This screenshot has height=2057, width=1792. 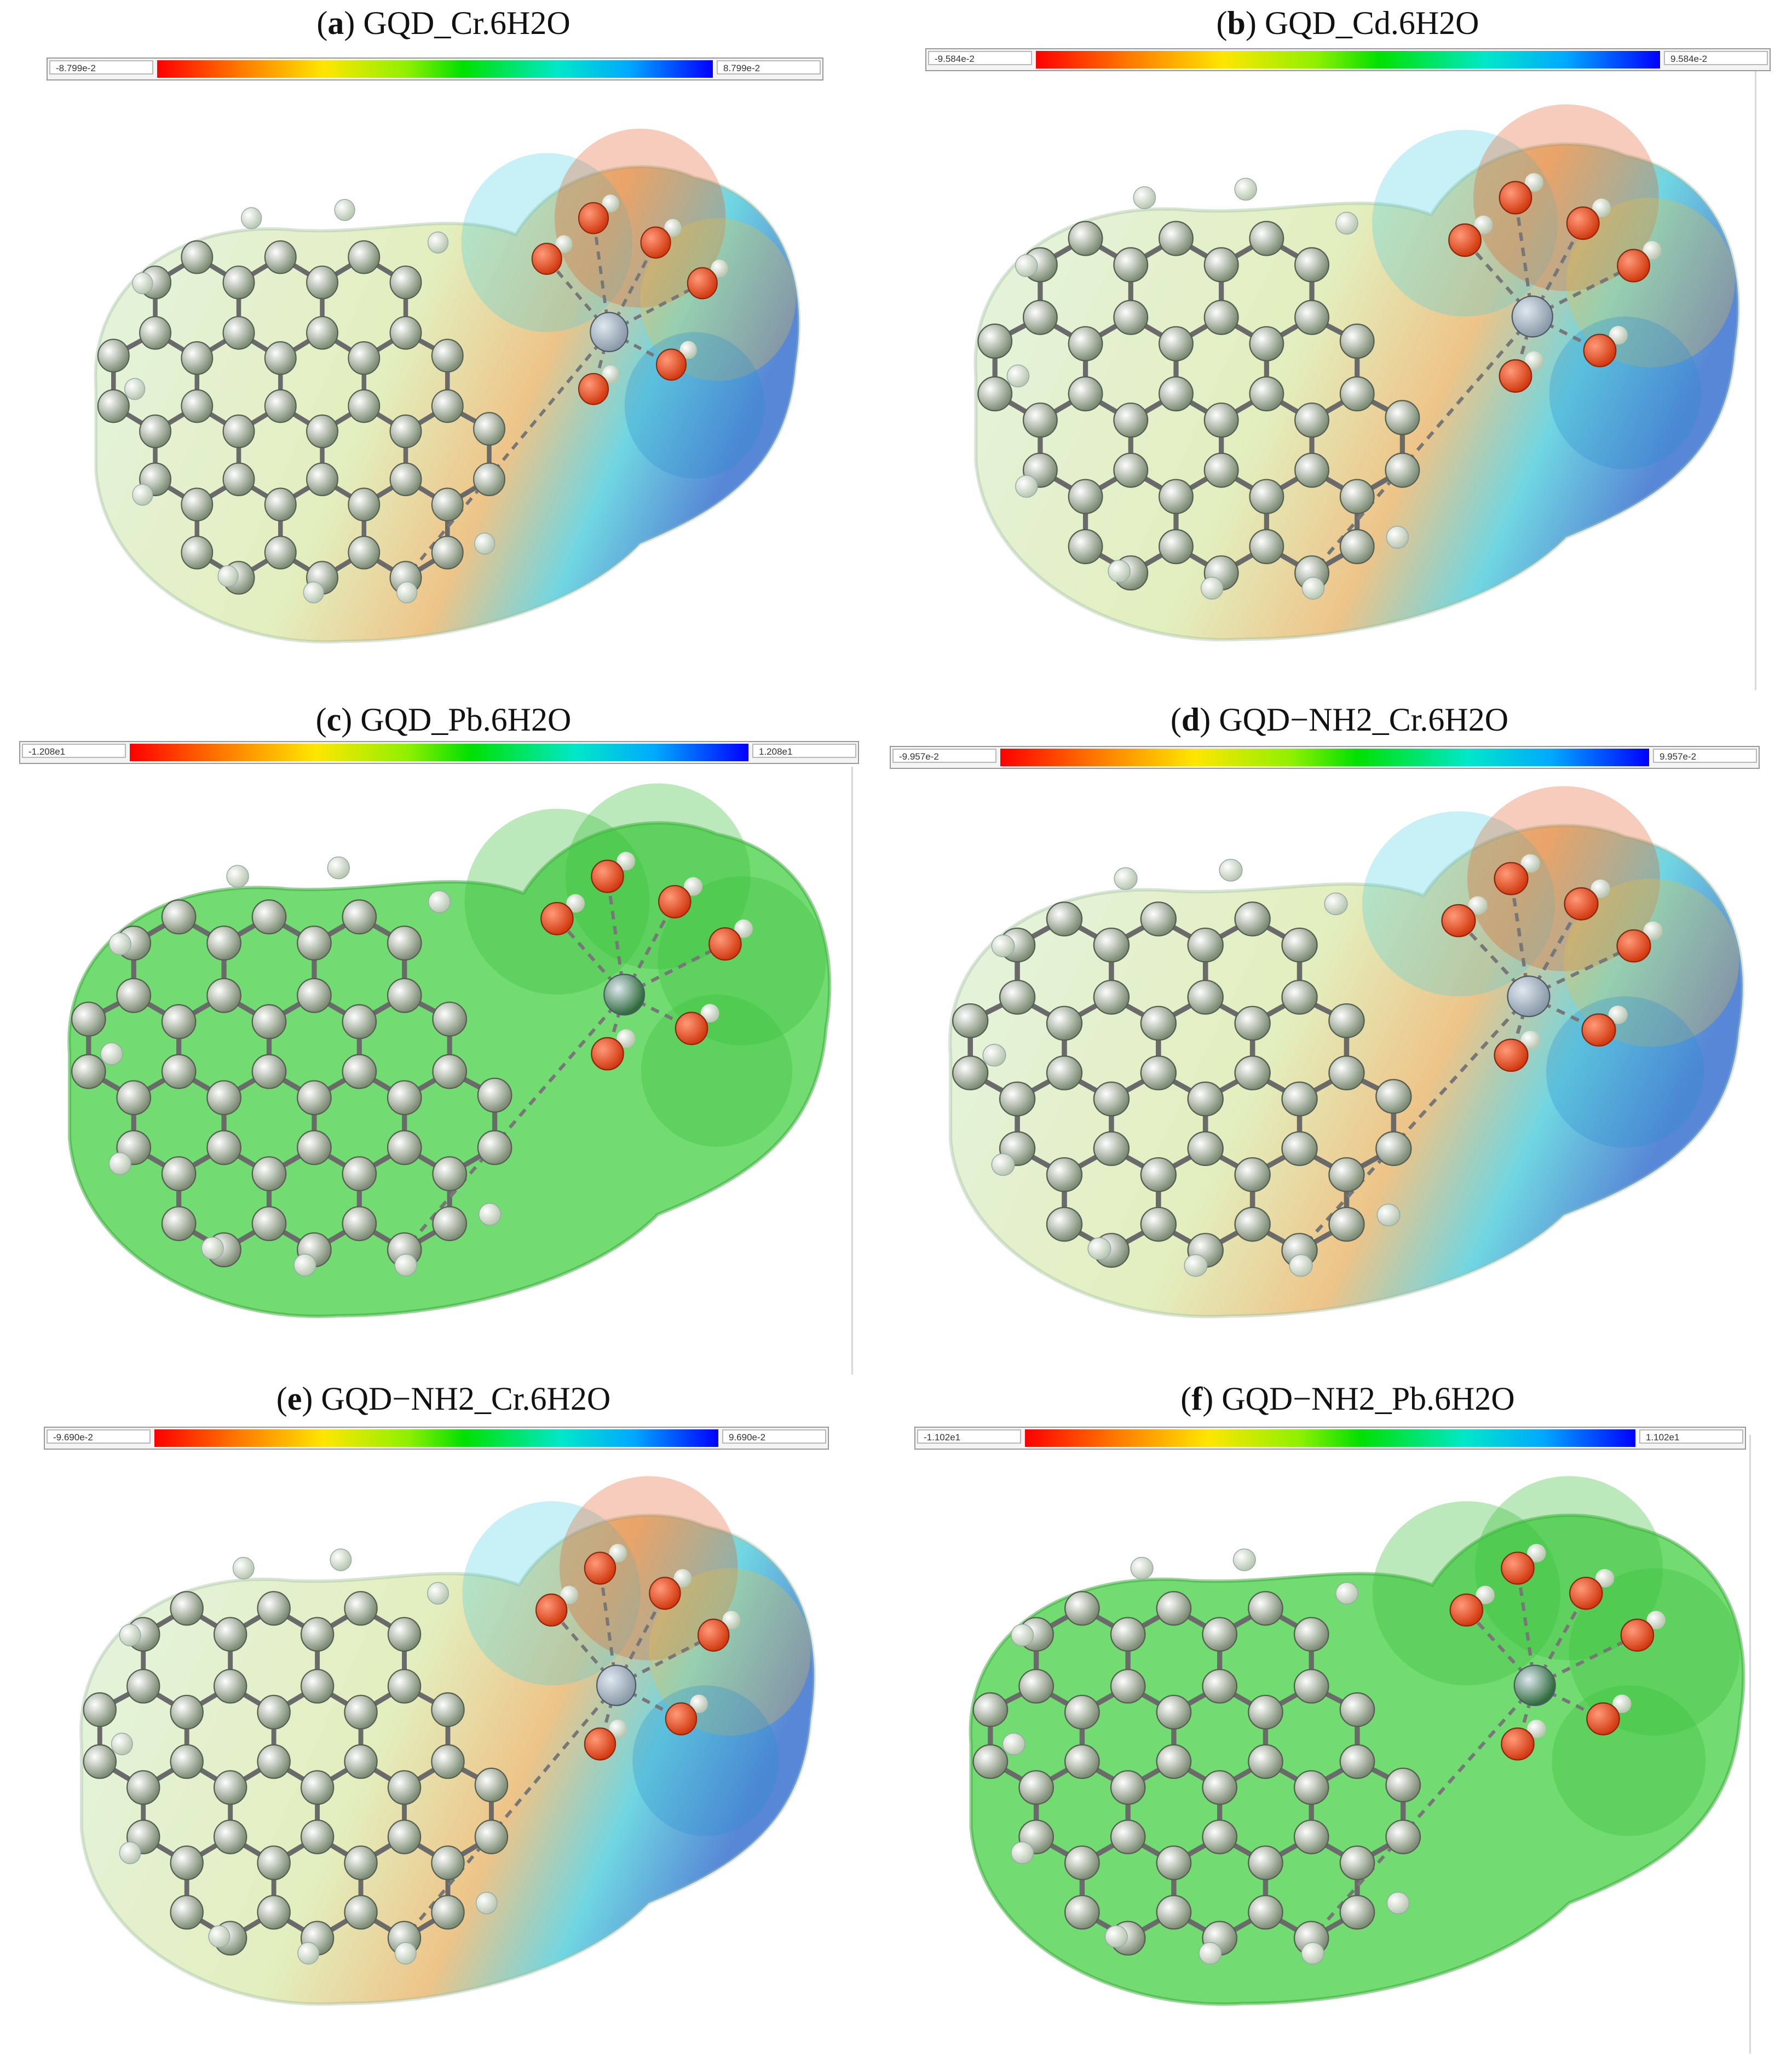 What do you see at coordinates (1325, 757) in the screenshot?
I see `color-scale-bar: -9.957e-2 9.957e-2` at bounding box center [1325, 757].